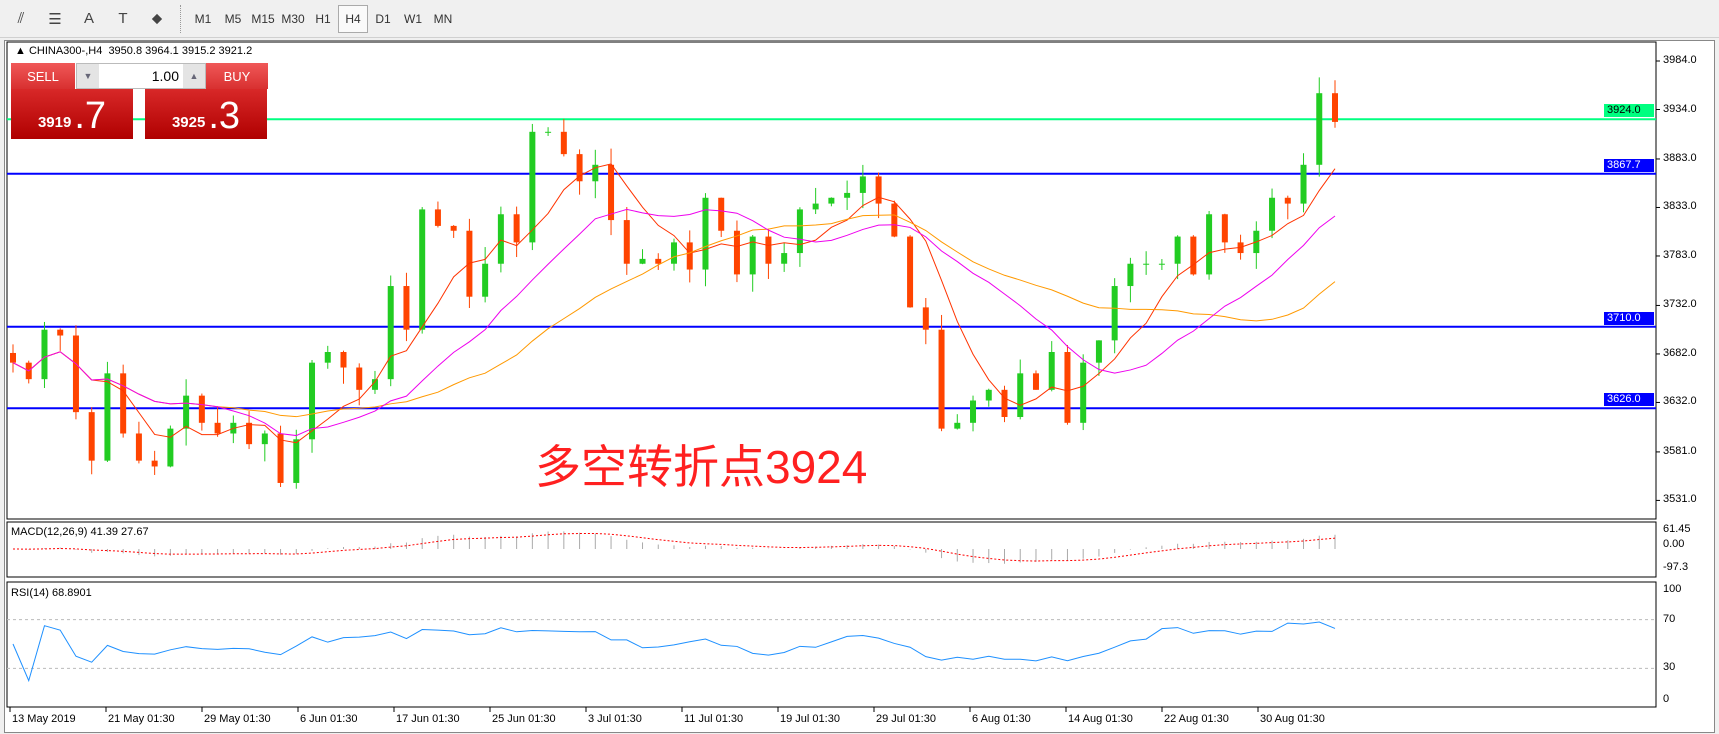  What do you see at coordinates (188, 122) in the screenshot?
I see `buy-price-main: 3925` at bounding box center [188, 122].